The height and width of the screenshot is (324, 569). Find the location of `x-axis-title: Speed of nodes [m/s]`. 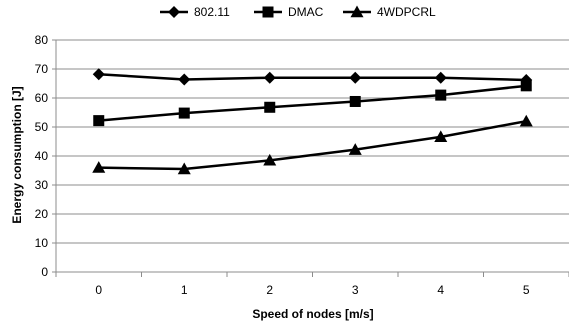

x-axis-title: Speed of nodes [m/s] is located at coordinates (312, 314).